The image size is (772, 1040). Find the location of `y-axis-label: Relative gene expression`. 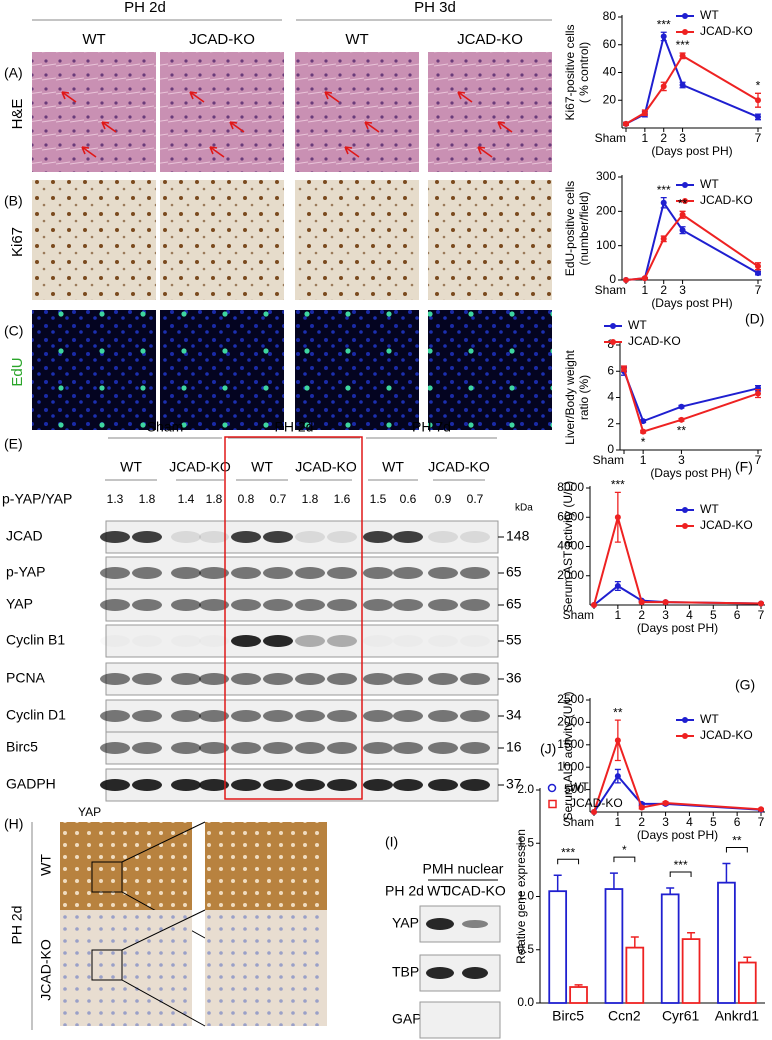

y-axis-label: Relative gene expression is located at coordinates (521, 896).